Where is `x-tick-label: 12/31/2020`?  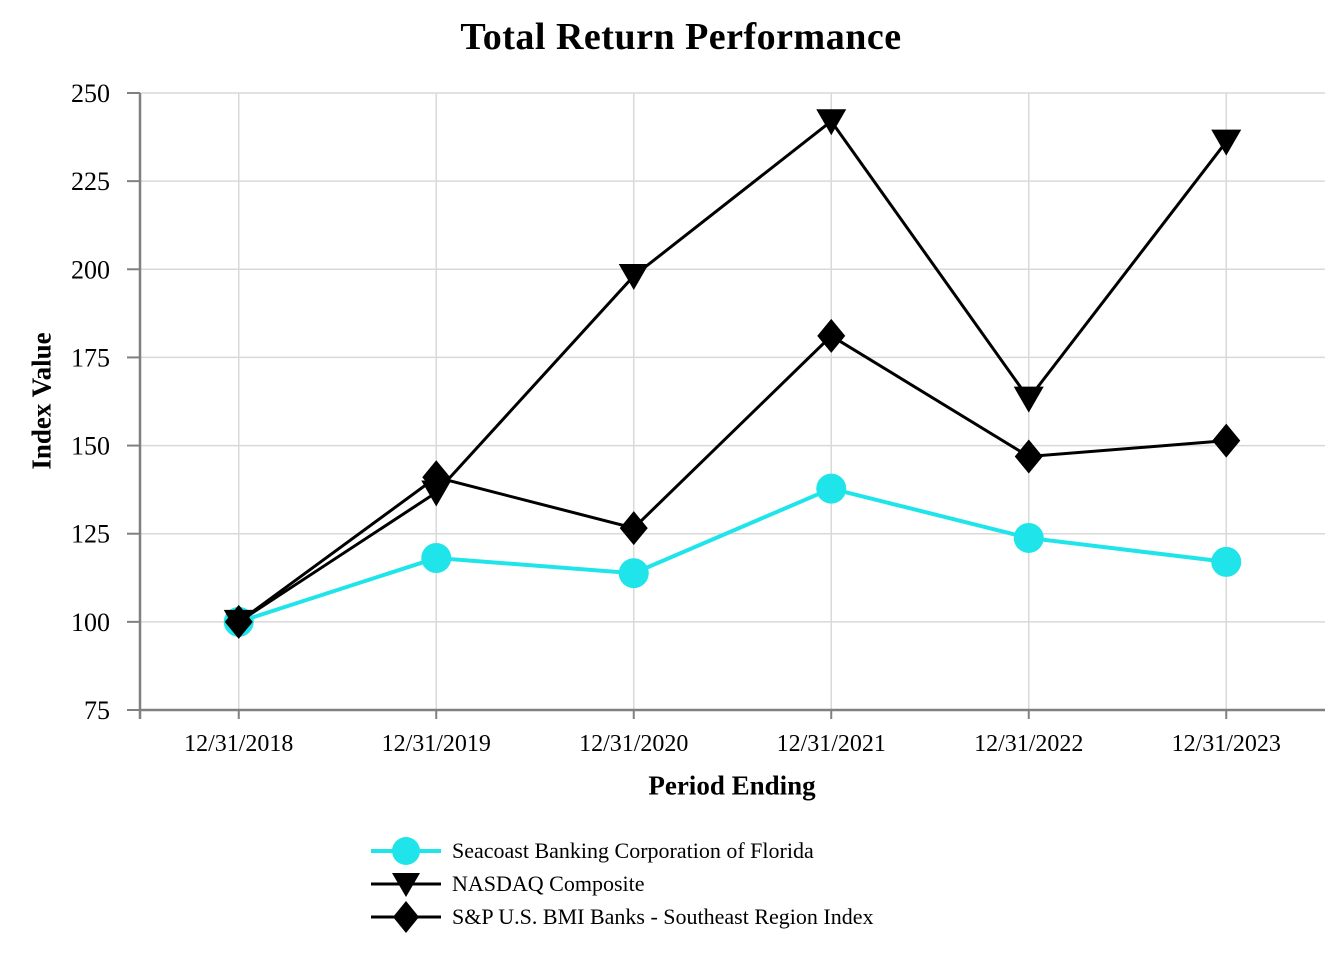
x-tick-label: 12/31/2020 is located at coordinates (633, 744).